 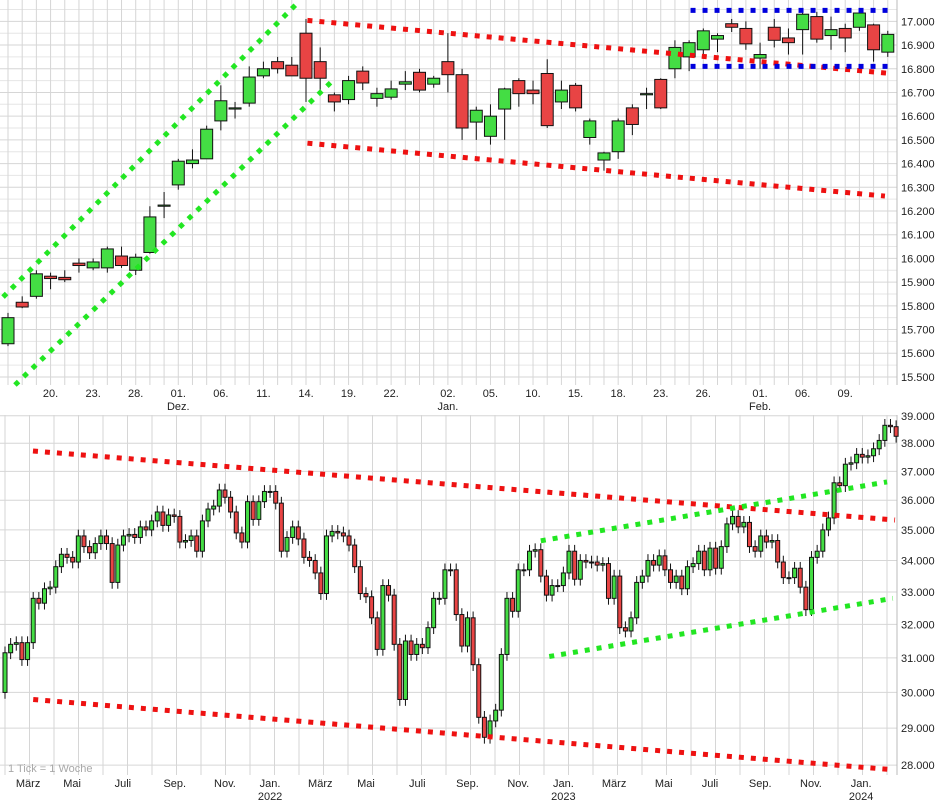 I want to click on x-tick-label: Mai, so click(x=664, y=784).